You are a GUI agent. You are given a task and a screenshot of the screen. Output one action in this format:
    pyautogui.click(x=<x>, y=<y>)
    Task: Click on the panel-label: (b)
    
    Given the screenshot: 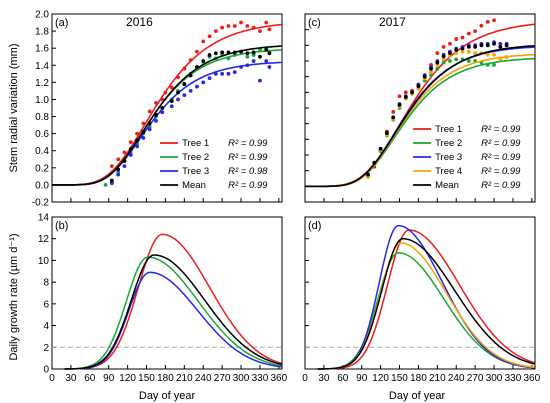 What is the action you would take?
    pyautogui.click(x=61, y=226)
    